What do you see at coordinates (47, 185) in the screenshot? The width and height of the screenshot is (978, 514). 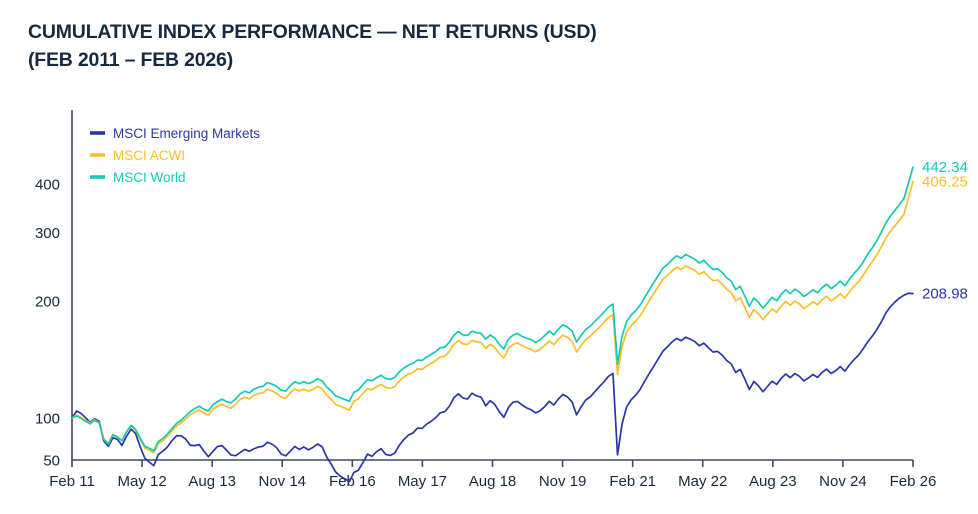 I see `y-tick-label: 400` at bounding box center [47, 185].